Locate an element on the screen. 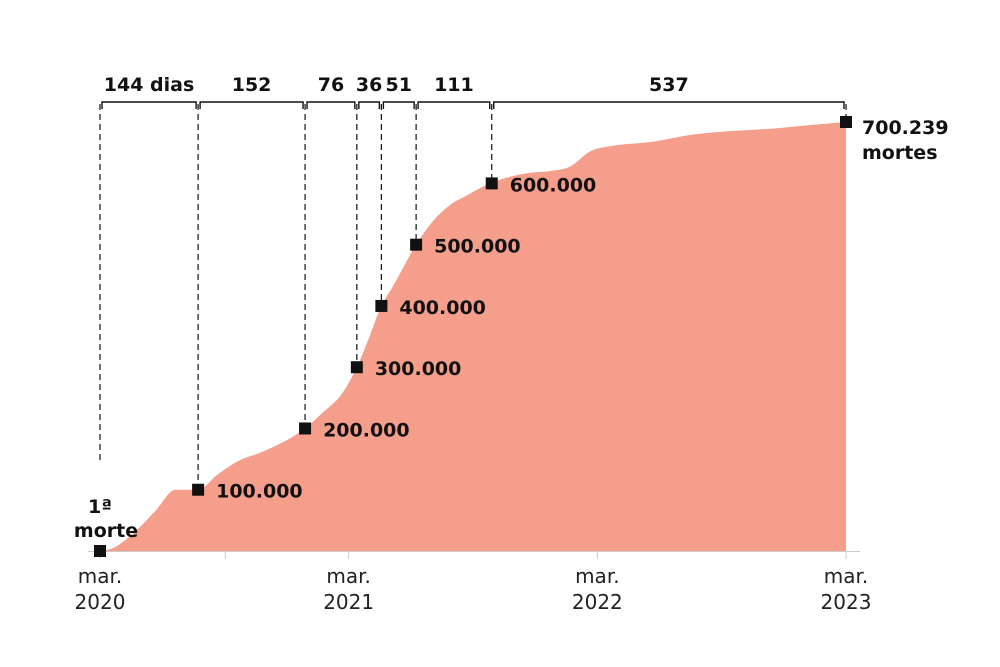 The height and width of the screenshot is (667, 1000). x-tick-label-year: 2023 is located at coordinates (846, 602).